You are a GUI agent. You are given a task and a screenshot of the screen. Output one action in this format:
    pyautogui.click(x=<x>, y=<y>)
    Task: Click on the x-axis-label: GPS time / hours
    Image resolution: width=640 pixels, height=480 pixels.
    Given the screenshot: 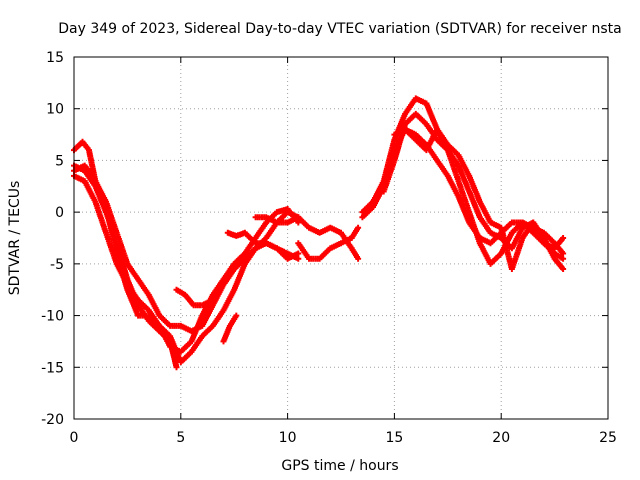 What is the action you would take?
    pyautogui.click(x=339, y=466)
    